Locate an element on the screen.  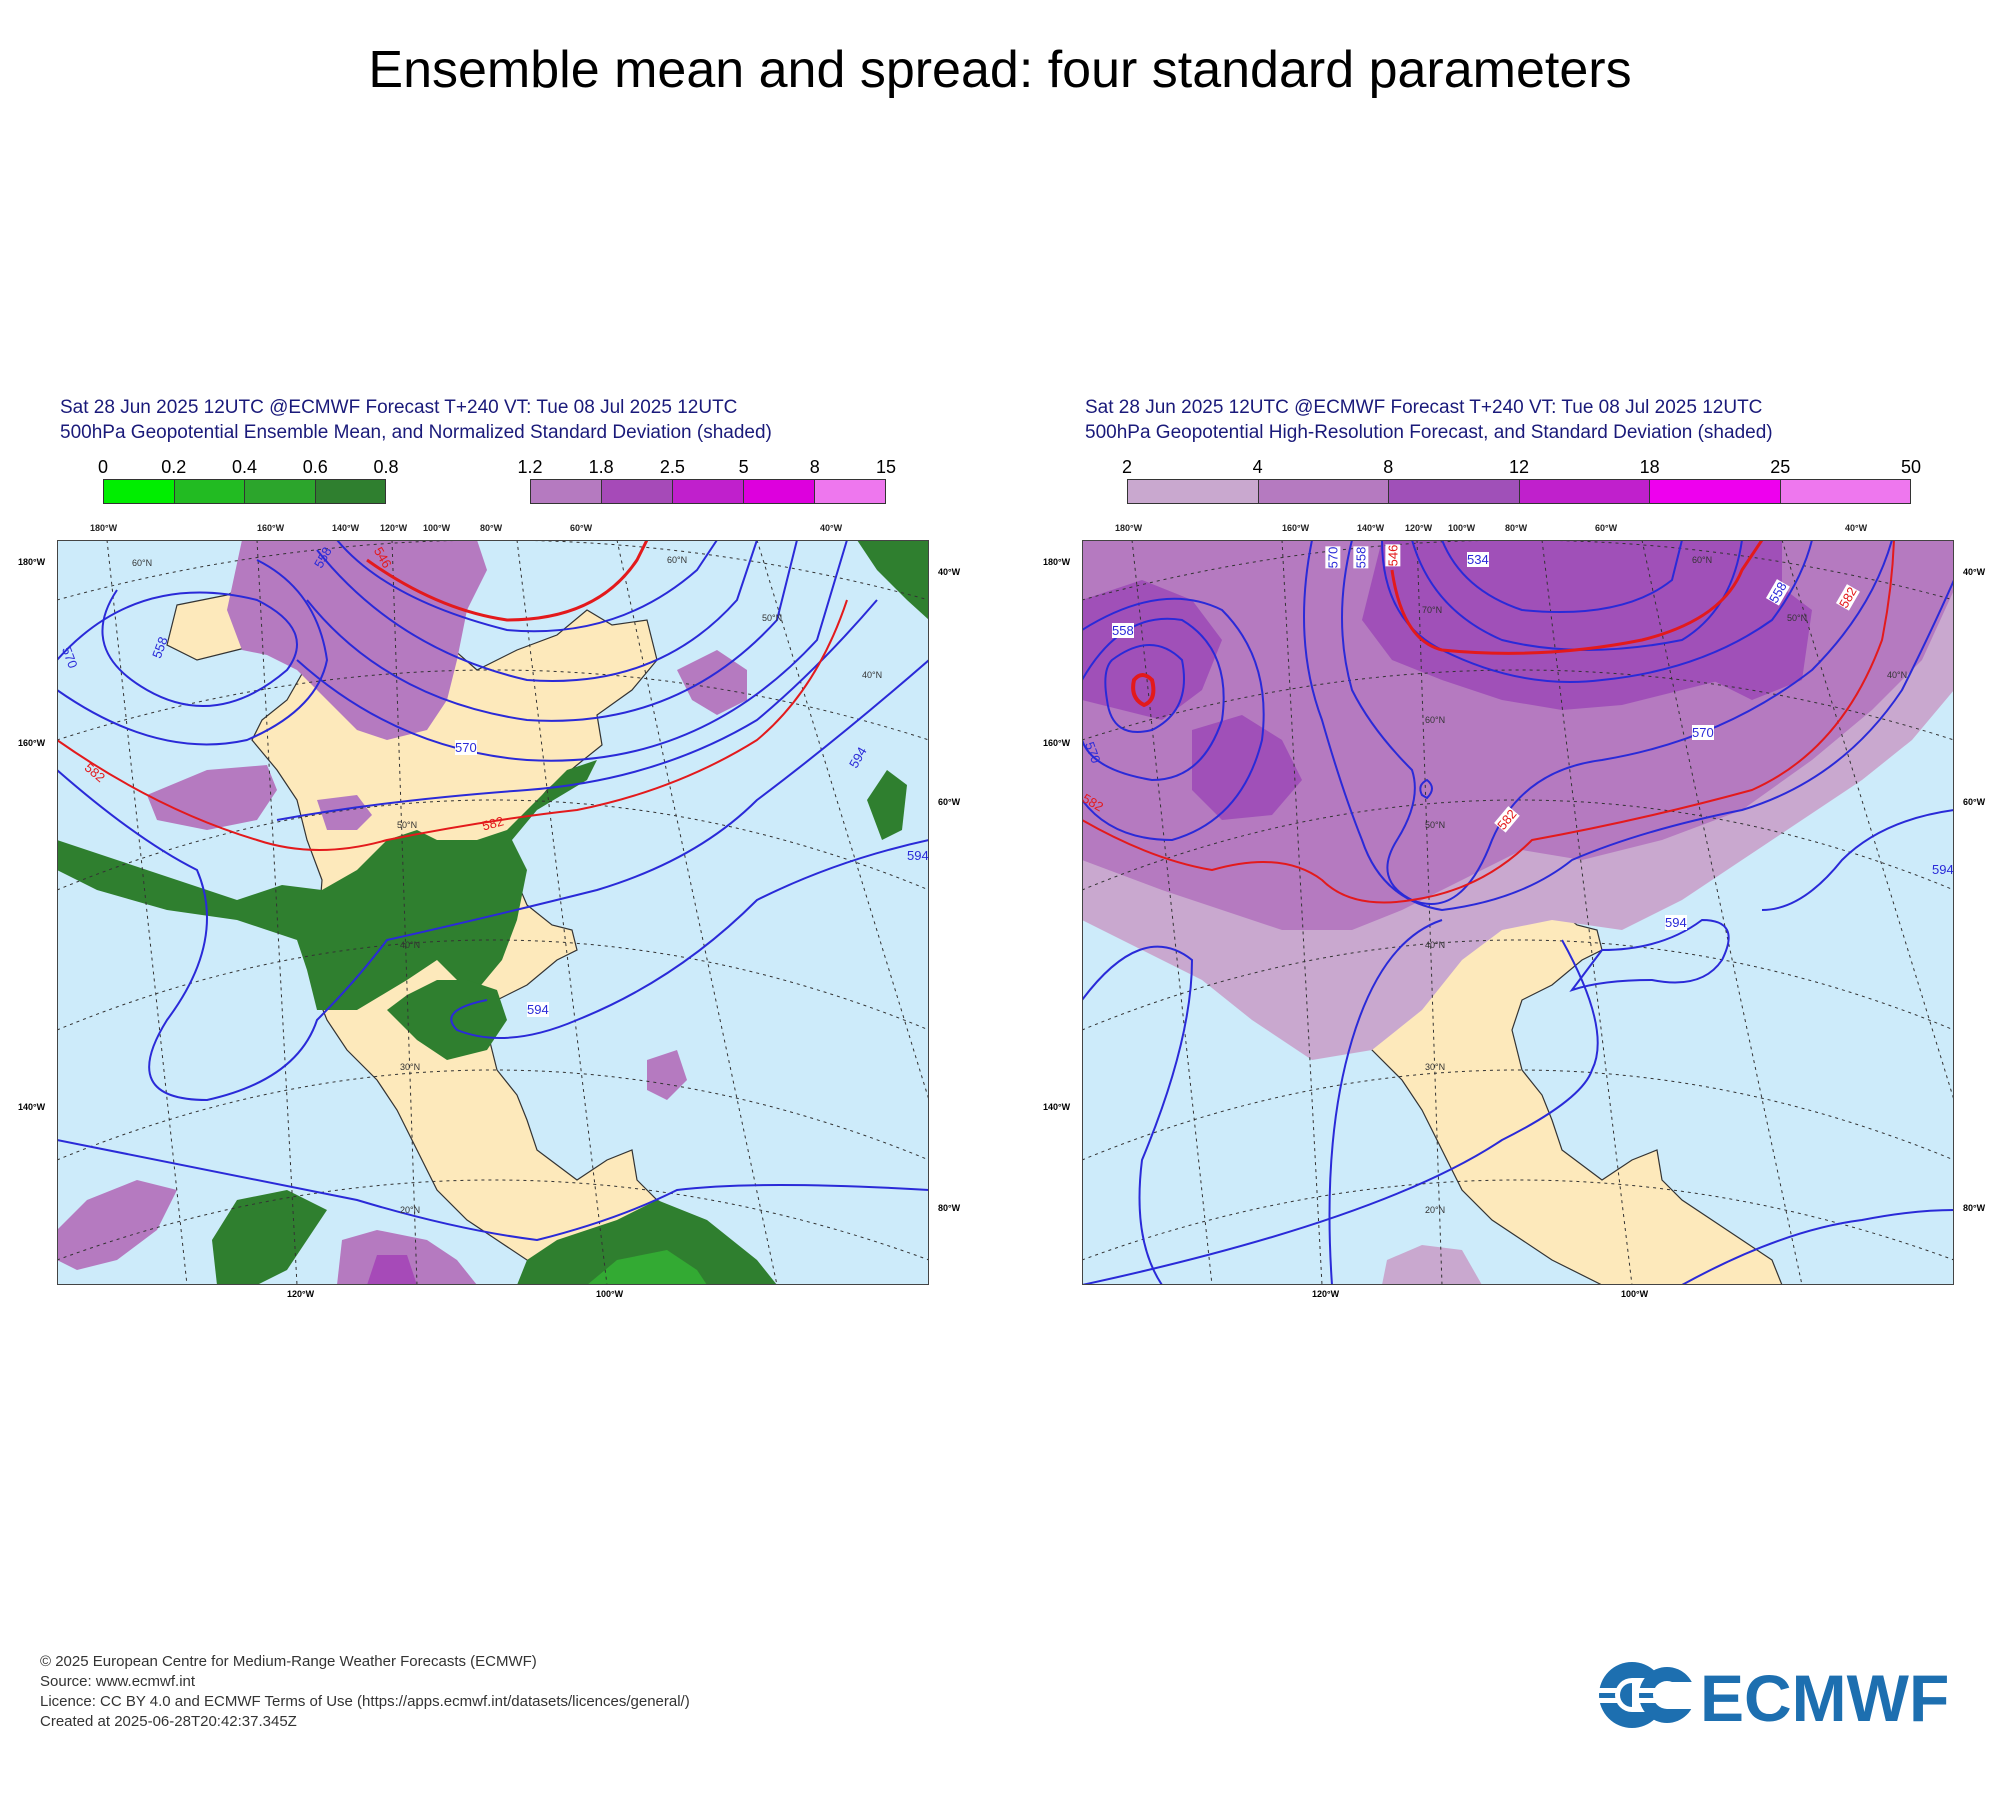
shade-high-southwest is located at coordinates (117, 1225).